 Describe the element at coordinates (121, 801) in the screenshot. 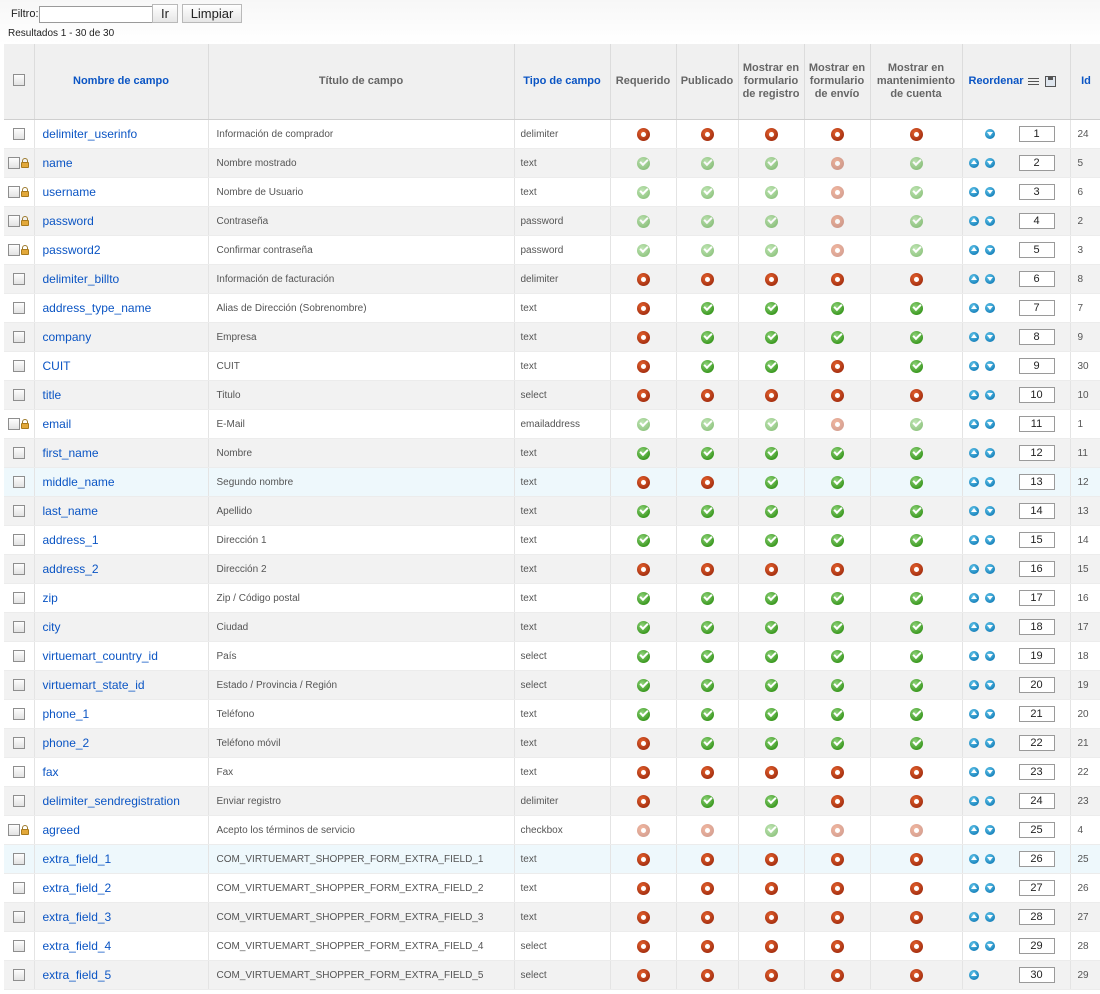

I see `field-name-link: delimiter_sendregistration` at that location.